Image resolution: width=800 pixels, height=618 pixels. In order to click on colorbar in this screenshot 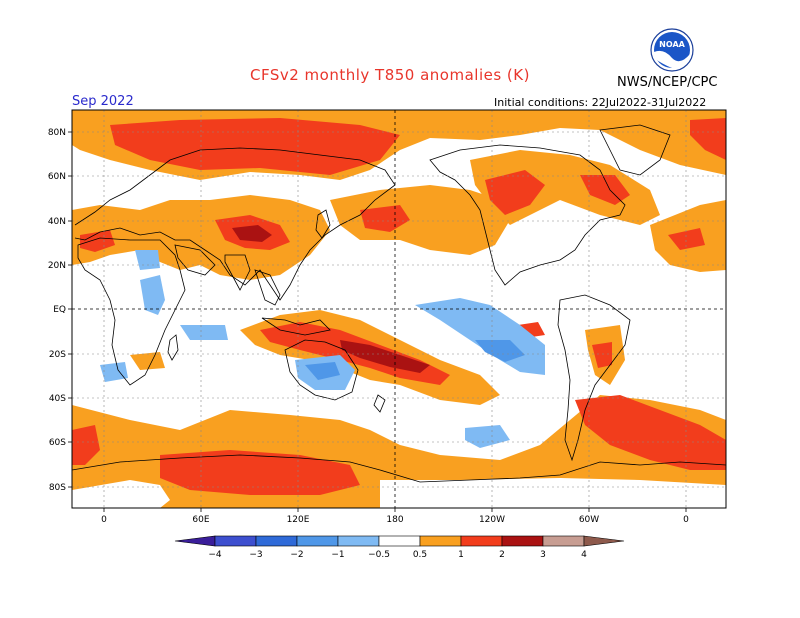, I will do `click(399, 541)`.